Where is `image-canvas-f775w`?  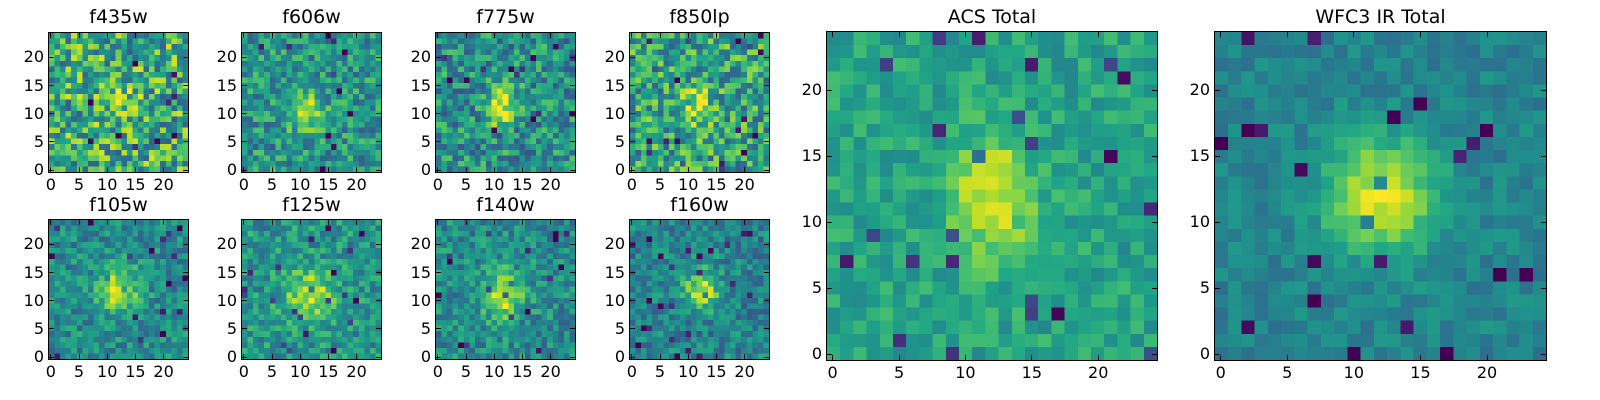
image-canvas-f775w is located at coordinates (505, 102).